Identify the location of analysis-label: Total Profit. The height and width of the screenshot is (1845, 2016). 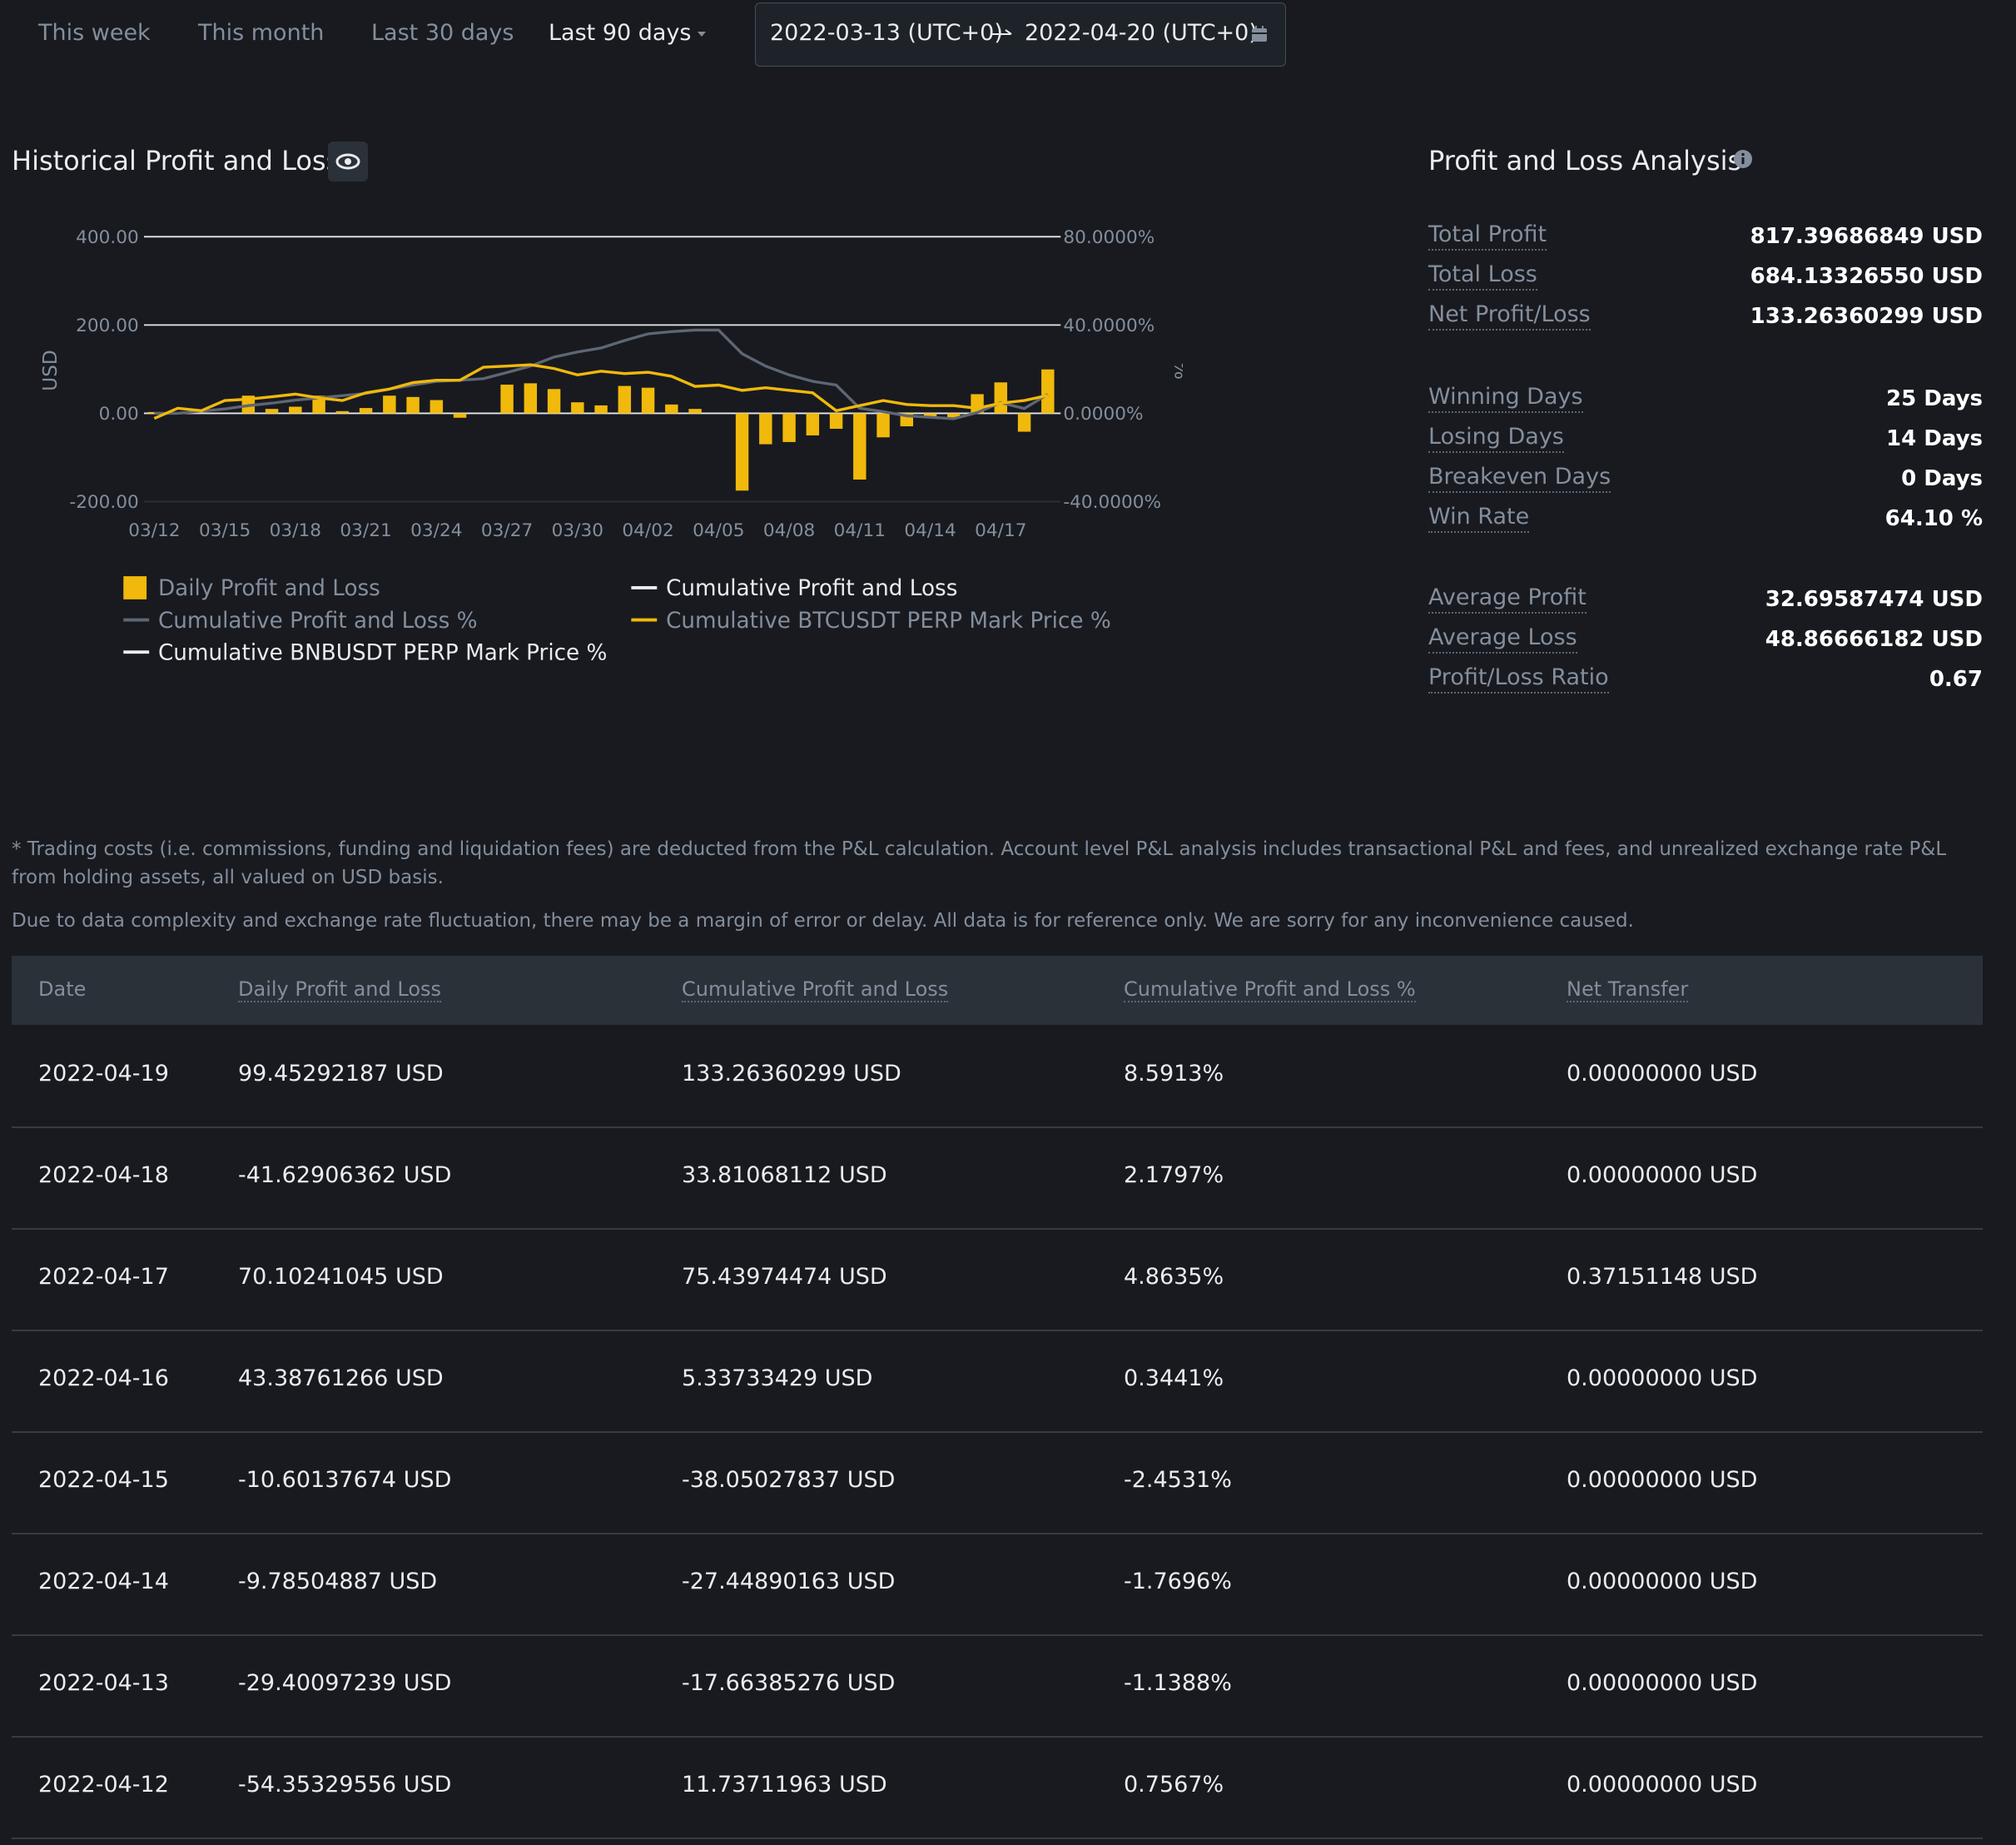
(1487, 236).